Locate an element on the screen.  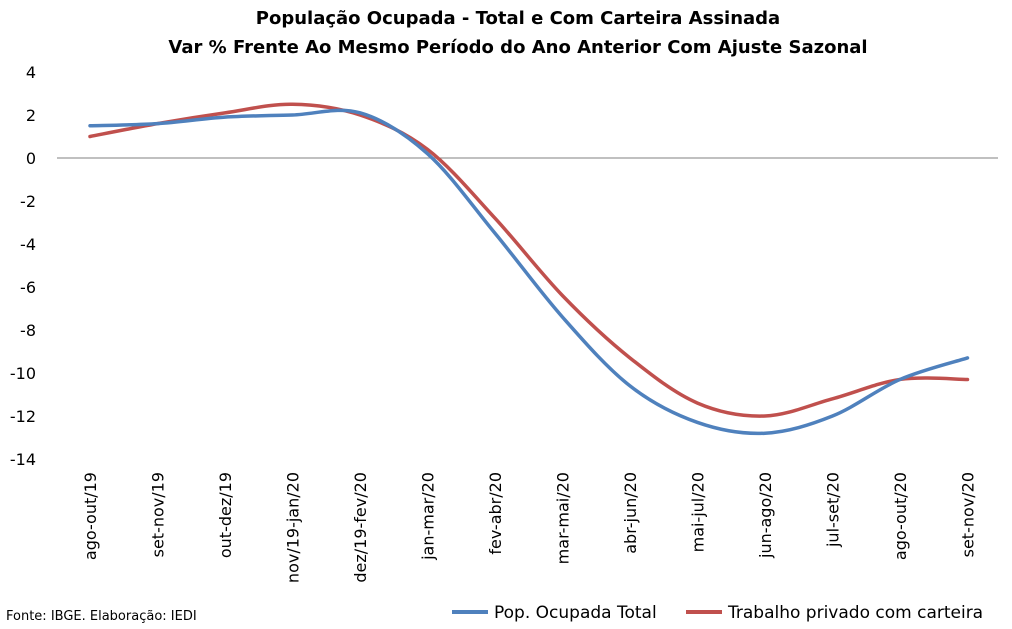
x-tick-label: out-dez/19 is located at coordinates (225, 515).